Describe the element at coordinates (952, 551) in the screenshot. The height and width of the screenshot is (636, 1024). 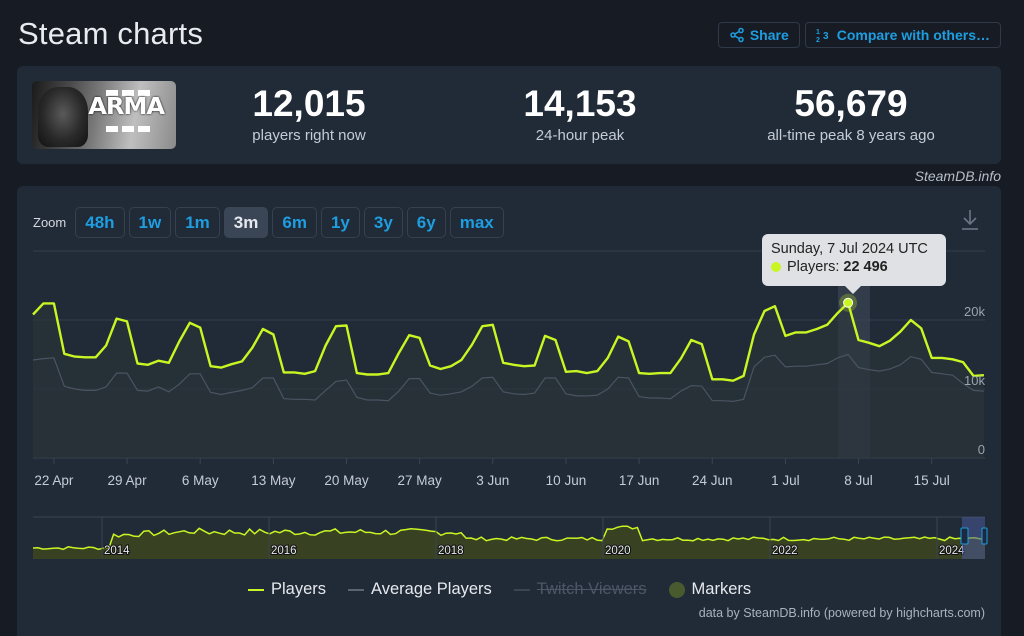
I see `svg-text: 2024` at that location.